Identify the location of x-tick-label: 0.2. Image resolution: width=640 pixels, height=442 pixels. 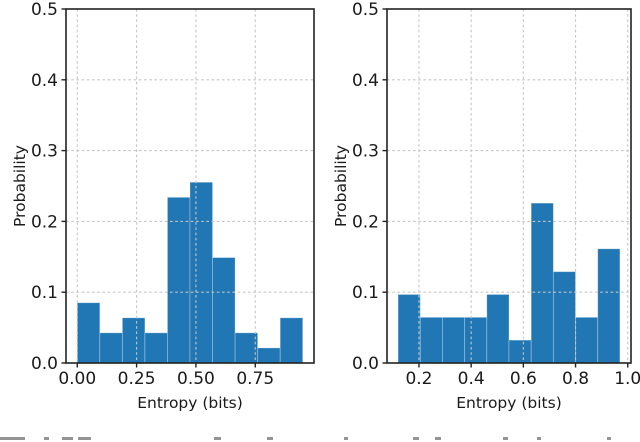
(418, 379).